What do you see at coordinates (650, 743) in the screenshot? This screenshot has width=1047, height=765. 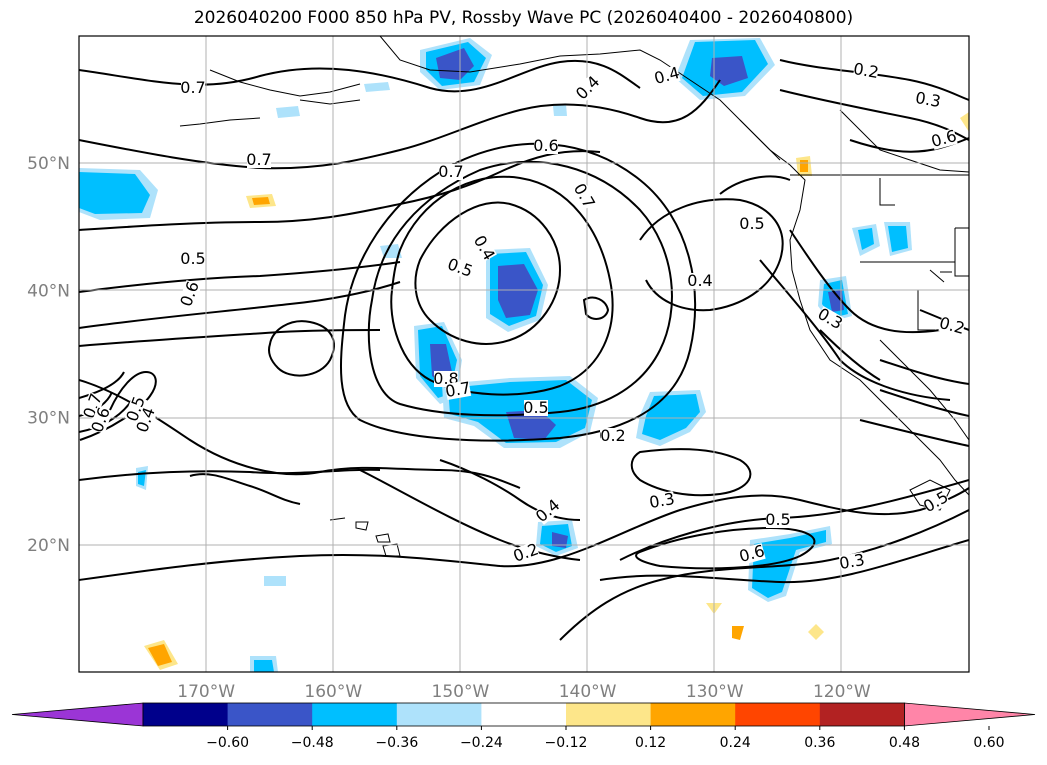 I see `colorbar-tick-label: 0.12` at bounding box center [650, 743].